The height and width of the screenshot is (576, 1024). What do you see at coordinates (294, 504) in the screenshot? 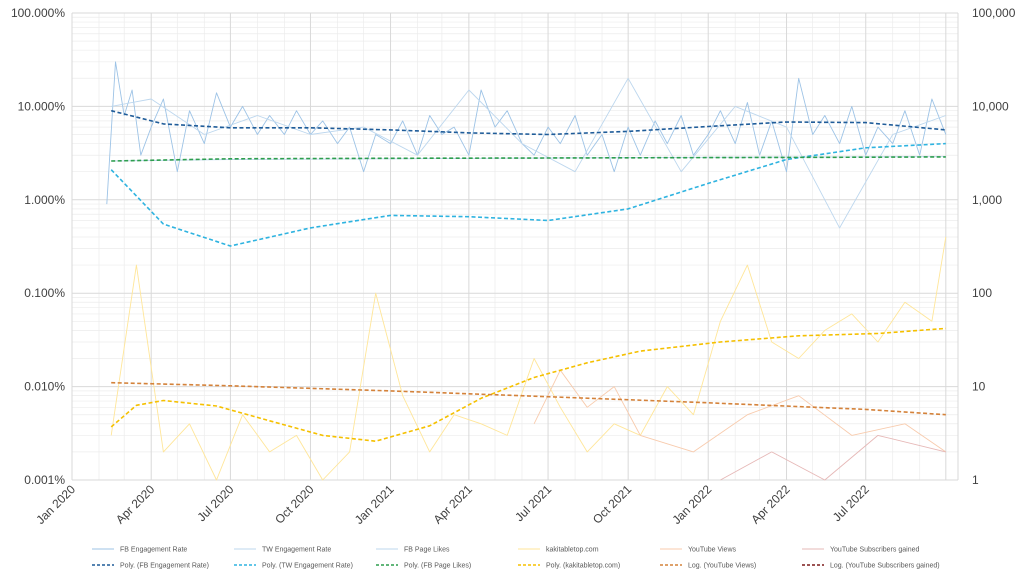
I see `x-tick-label: Oct 2020` at bounding box center [294, 504].